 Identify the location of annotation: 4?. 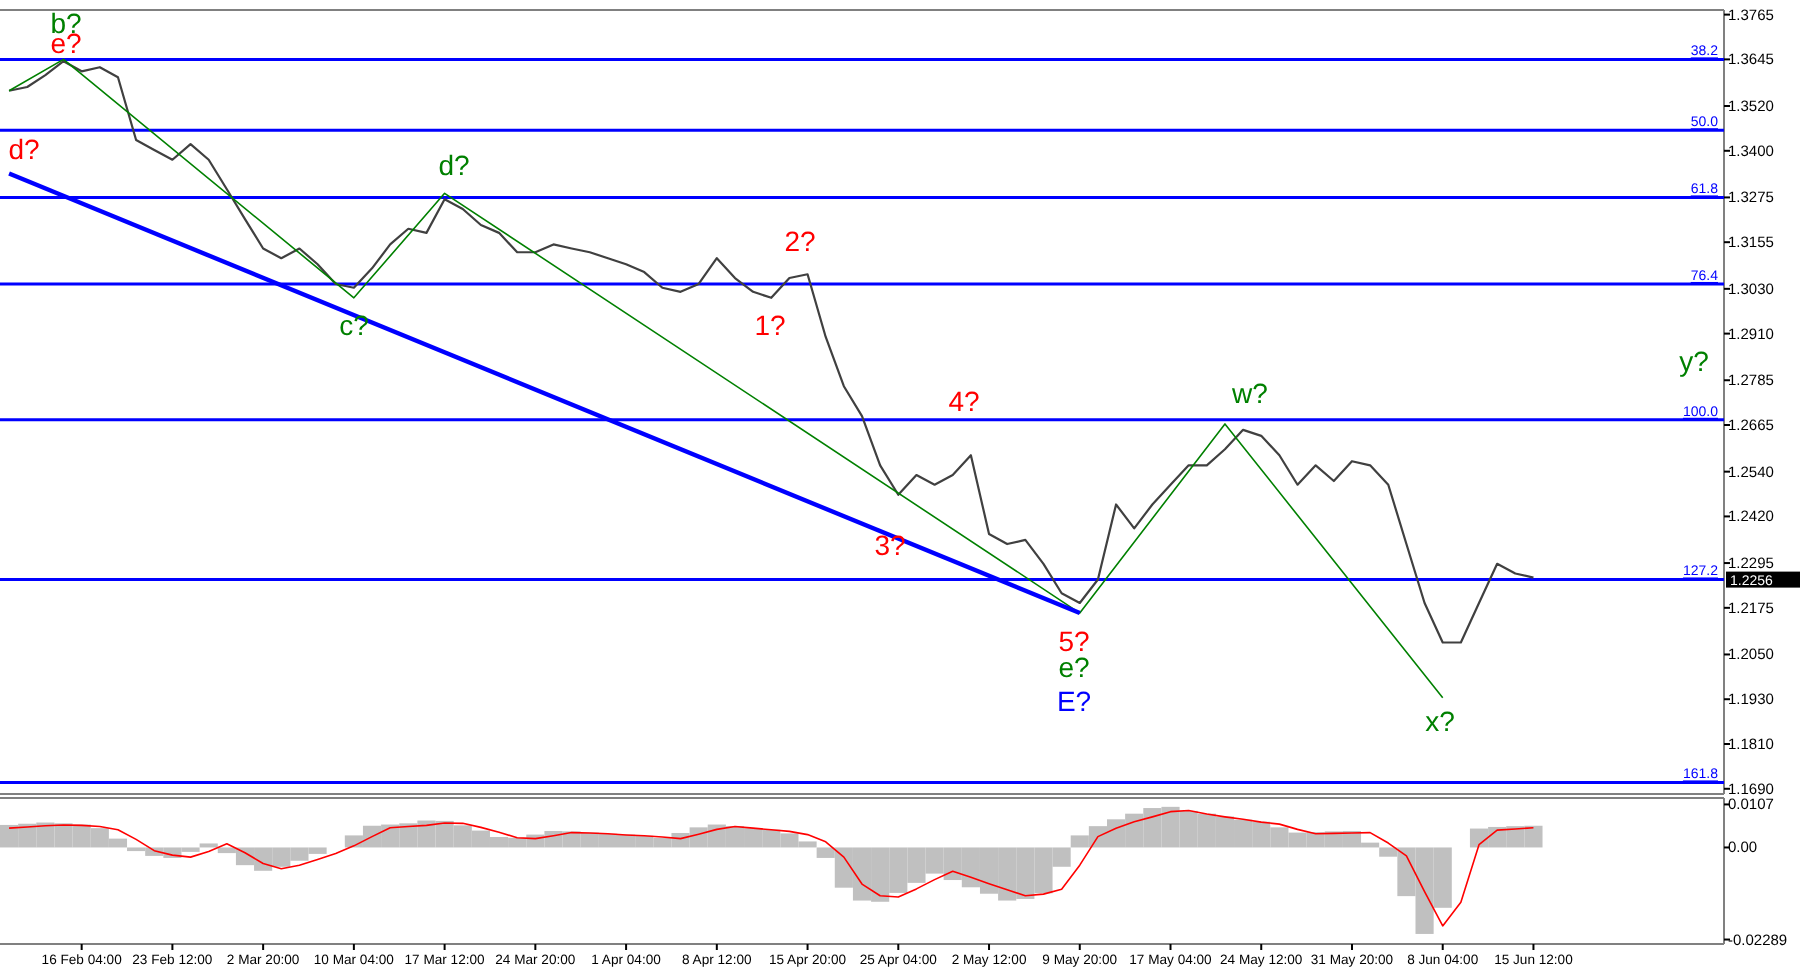
(964, 401).